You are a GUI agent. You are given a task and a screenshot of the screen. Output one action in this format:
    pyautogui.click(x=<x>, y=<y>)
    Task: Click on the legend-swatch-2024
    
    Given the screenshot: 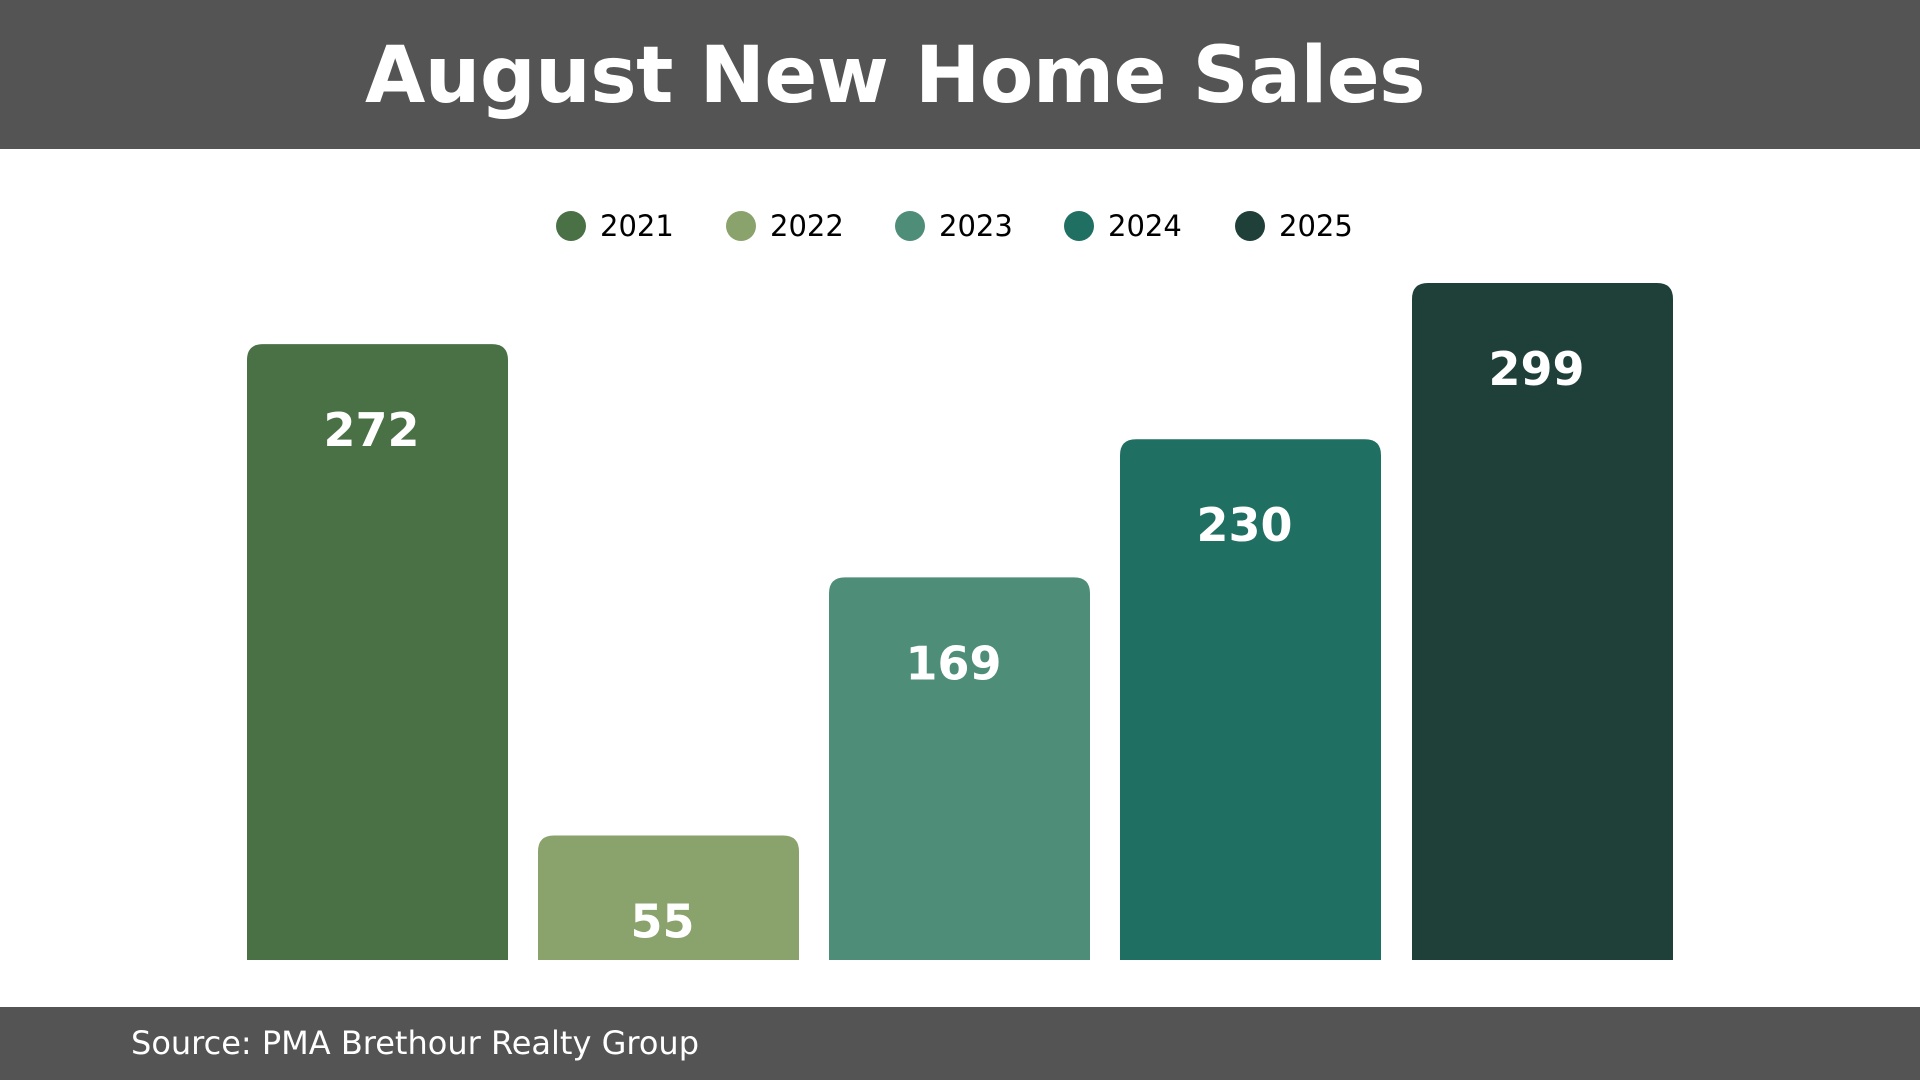 What is the action you would take?
    pyautogui.click(x=1079, y=226)
    